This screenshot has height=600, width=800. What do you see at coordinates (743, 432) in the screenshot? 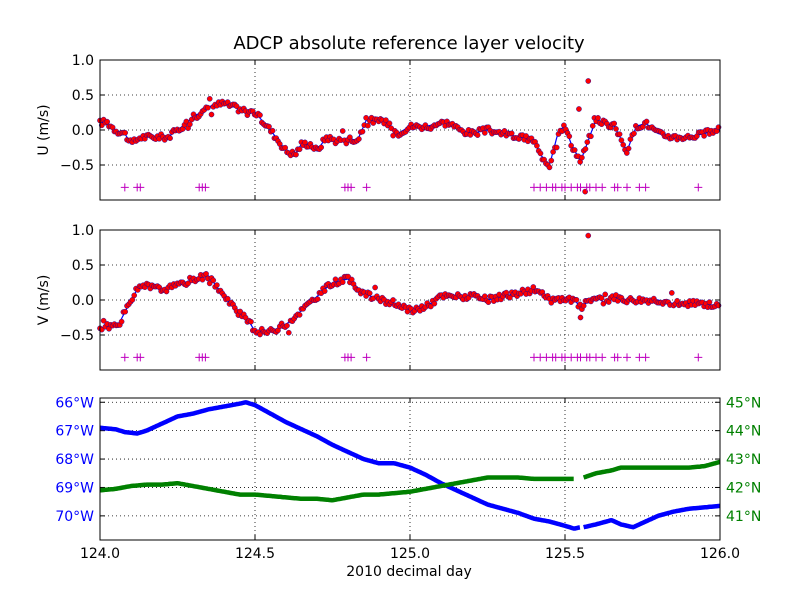
I see `lat-tick-label: 44°N` at bounding box center [743, 432].